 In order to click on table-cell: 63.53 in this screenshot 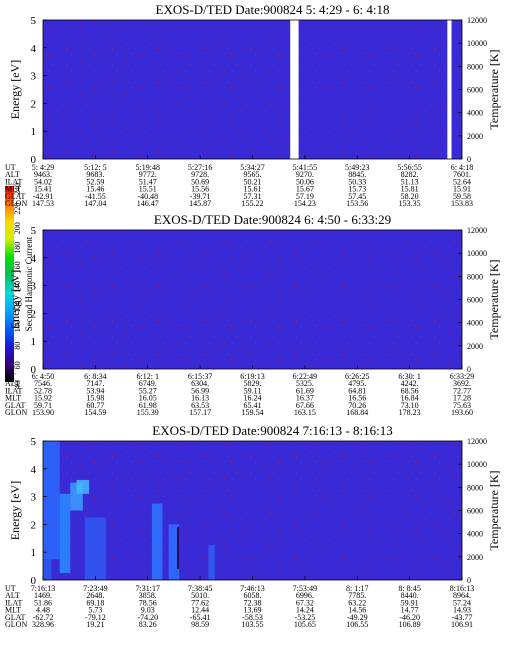, I will do `click(200, 405)`.